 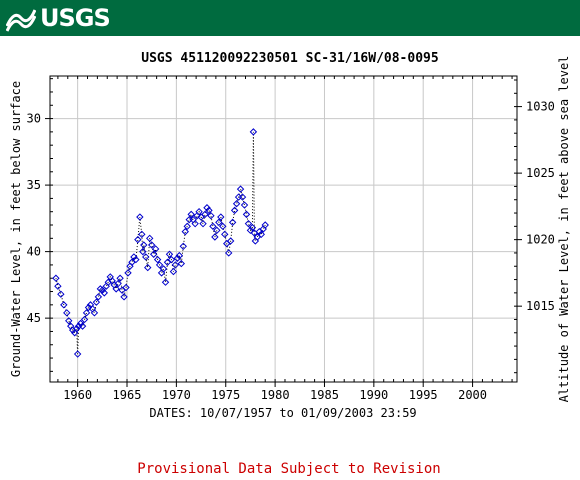 What do you see at coordinates (225, 395) in the screenshot?
I see `x-tick-label: 1975` at bounding box center [225, 395].